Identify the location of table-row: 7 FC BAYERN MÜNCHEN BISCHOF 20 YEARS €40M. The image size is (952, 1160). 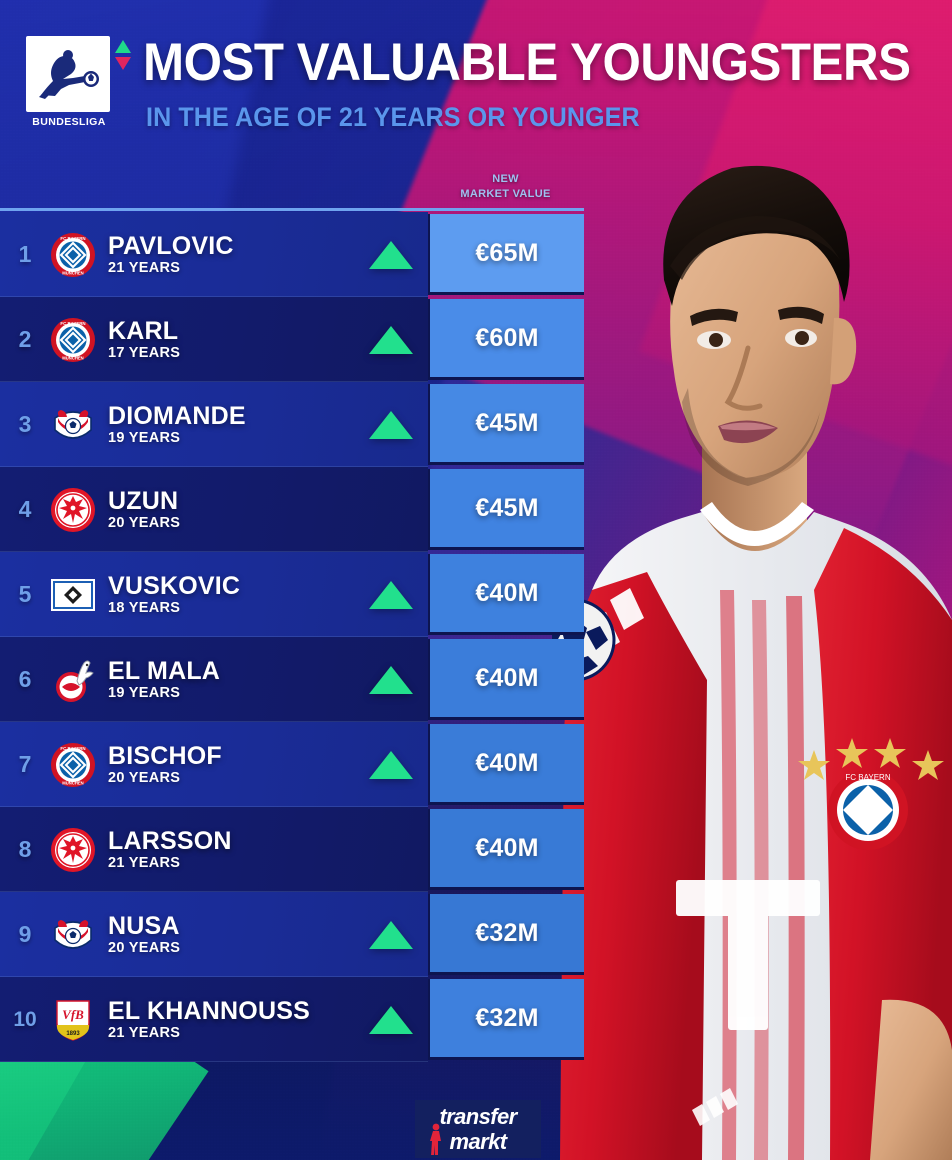
(292, 764).